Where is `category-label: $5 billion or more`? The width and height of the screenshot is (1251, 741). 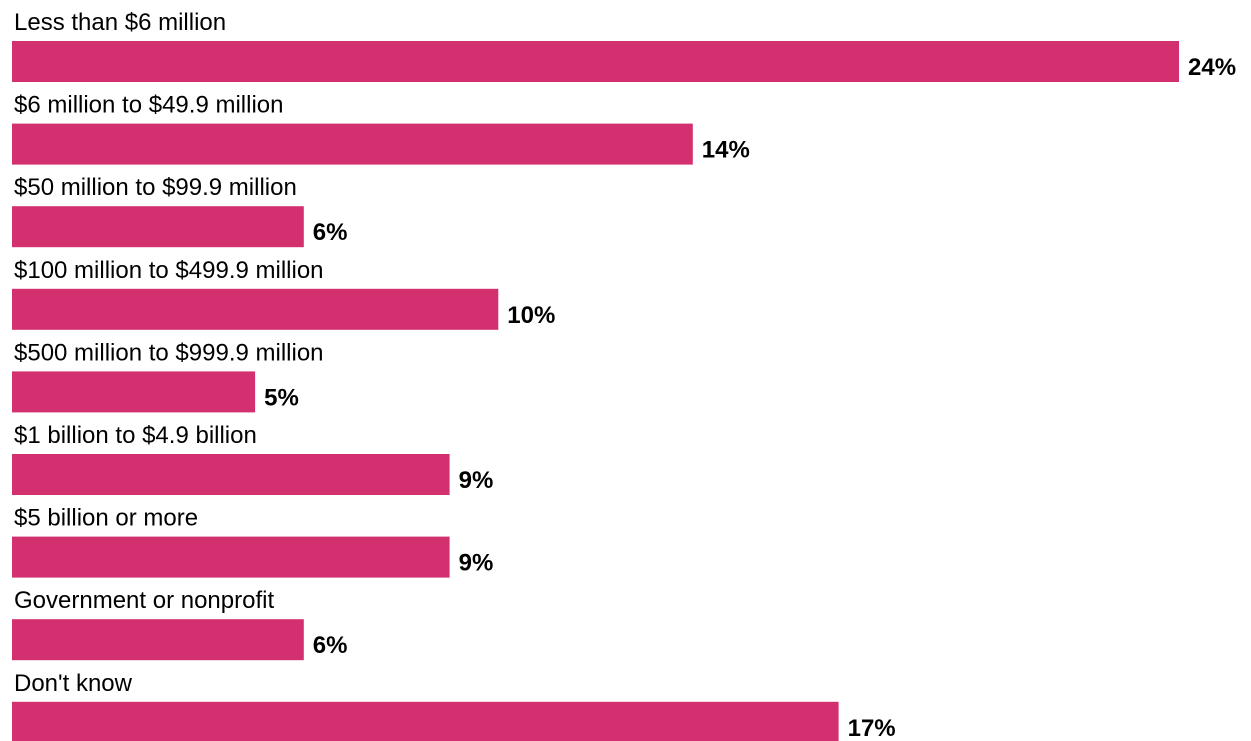
category-label: $5 billion or more is located at coordinates (106, 518).